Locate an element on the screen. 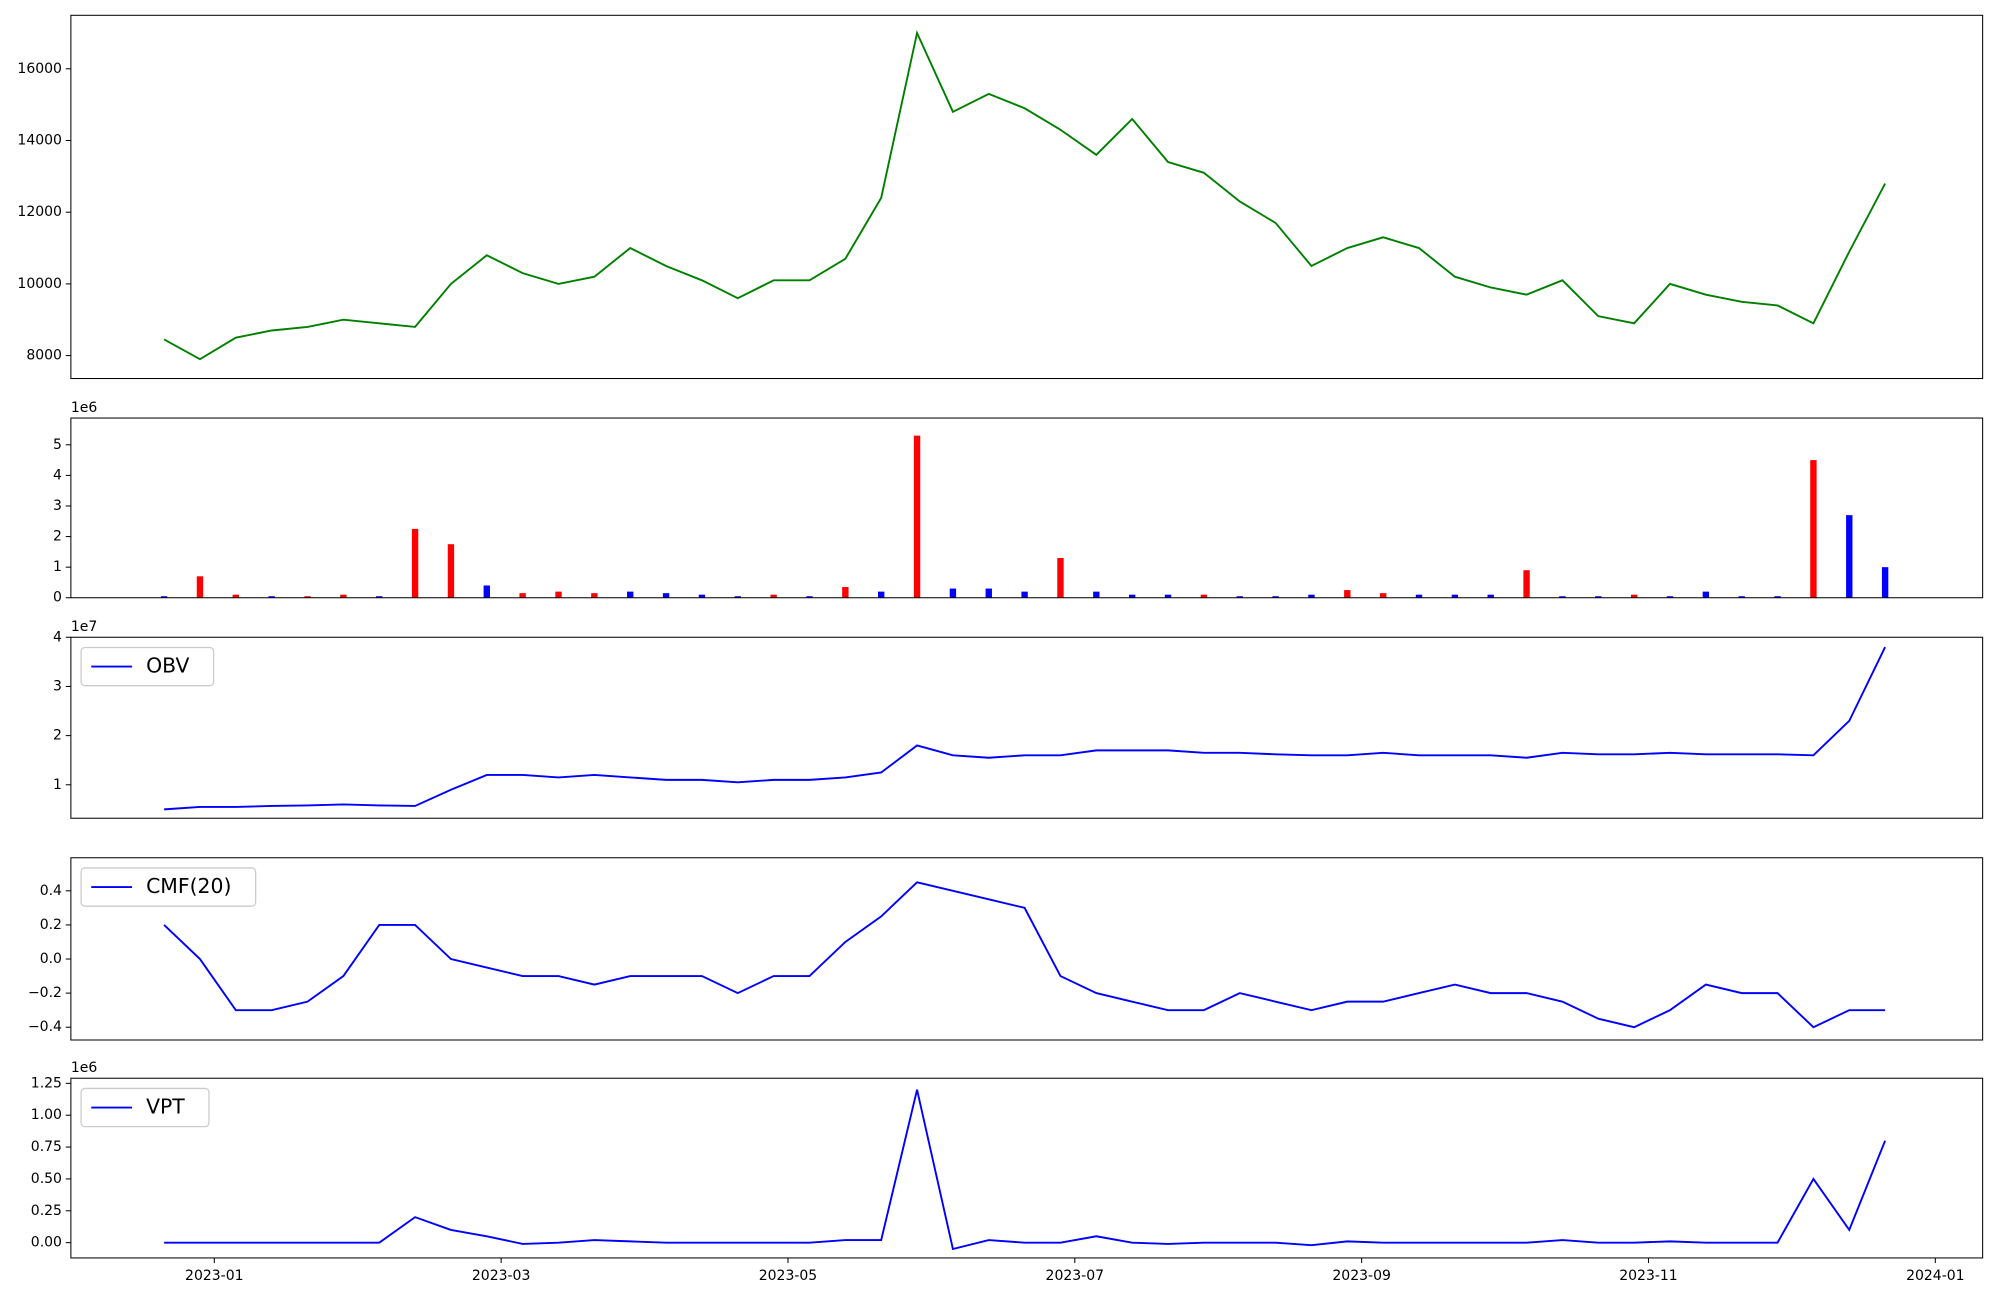 Image resolution: width=2000 pixels, height=1300 pixels. y-tick-label: −0.2 is located at coordinates (45, 993).